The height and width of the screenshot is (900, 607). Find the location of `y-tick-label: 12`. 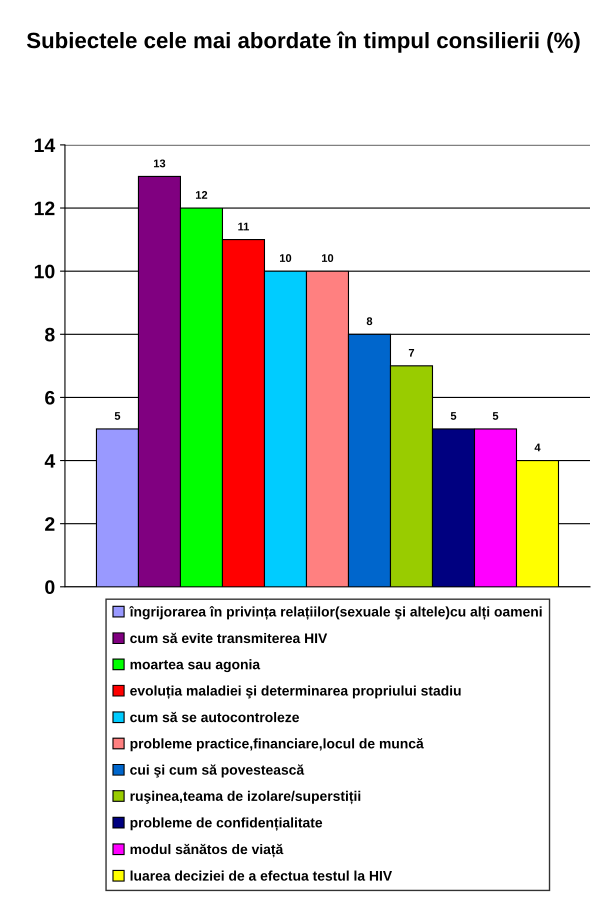

y-tick-label: 12 is located at coordinates (44, 208).